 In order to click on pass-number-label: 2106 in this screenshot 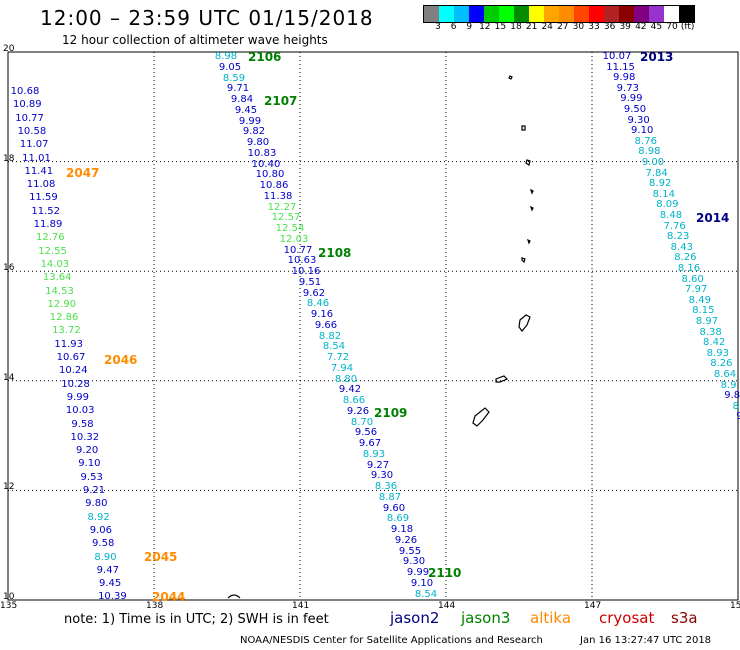, I will do `click(265, 57)`.